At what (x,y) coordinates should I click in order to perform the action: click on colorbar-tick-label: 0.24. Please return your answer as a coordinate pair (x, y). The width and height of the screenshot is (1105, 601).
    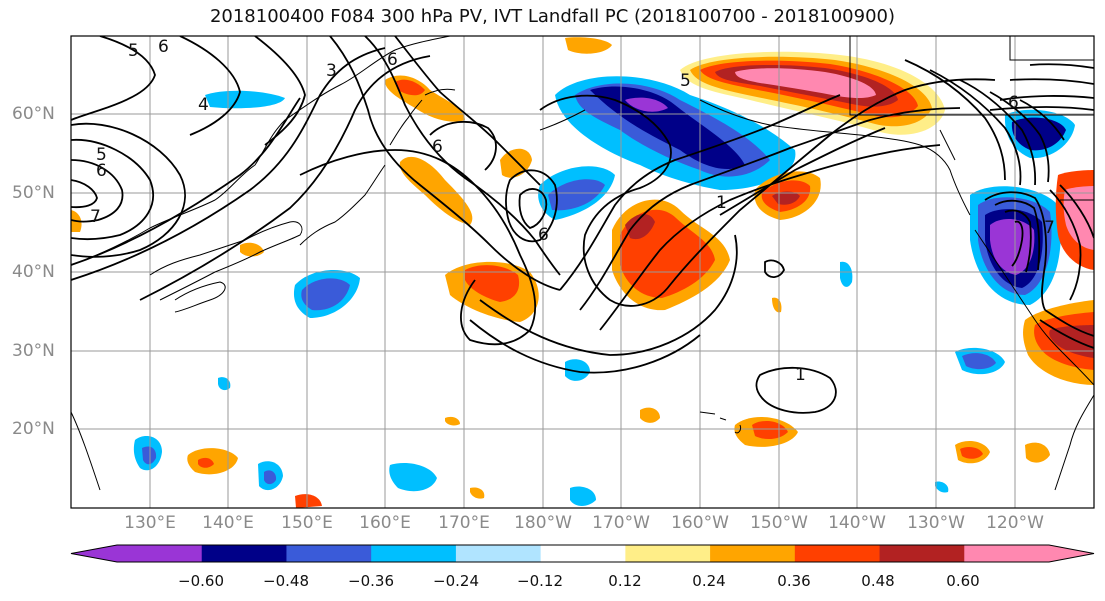
    Looking at the image, I should click on (709, 581).